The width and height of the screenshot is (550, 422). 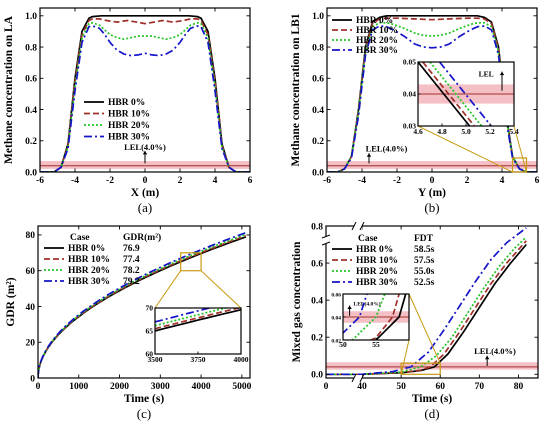 What do you see at coordinates (145, 207) in the screenshot?
I see `panel-caption: (a)` at bounding box center [145, 207].